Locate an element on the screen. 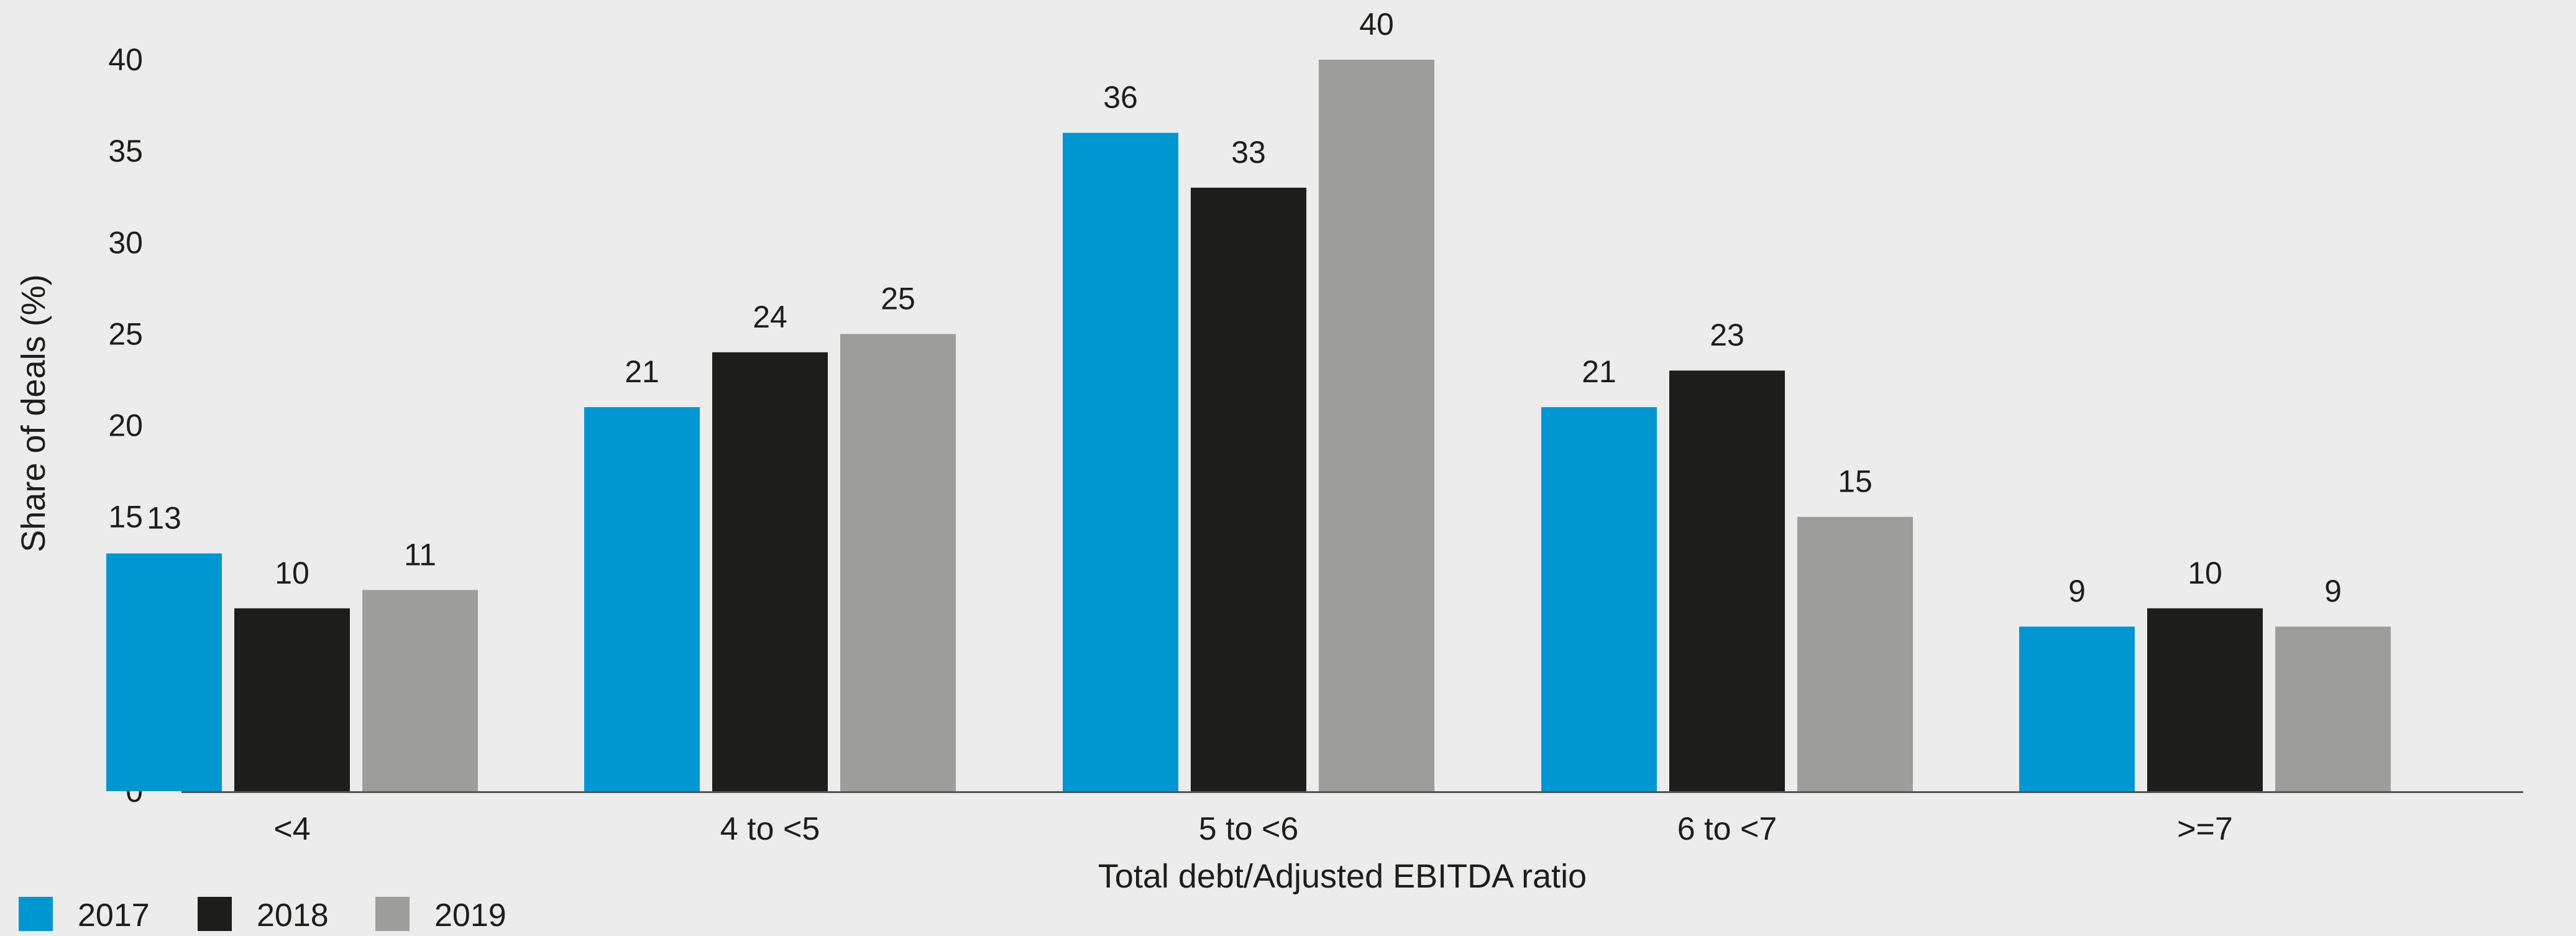  data-label: 24 is located at coordinates (770, 317).